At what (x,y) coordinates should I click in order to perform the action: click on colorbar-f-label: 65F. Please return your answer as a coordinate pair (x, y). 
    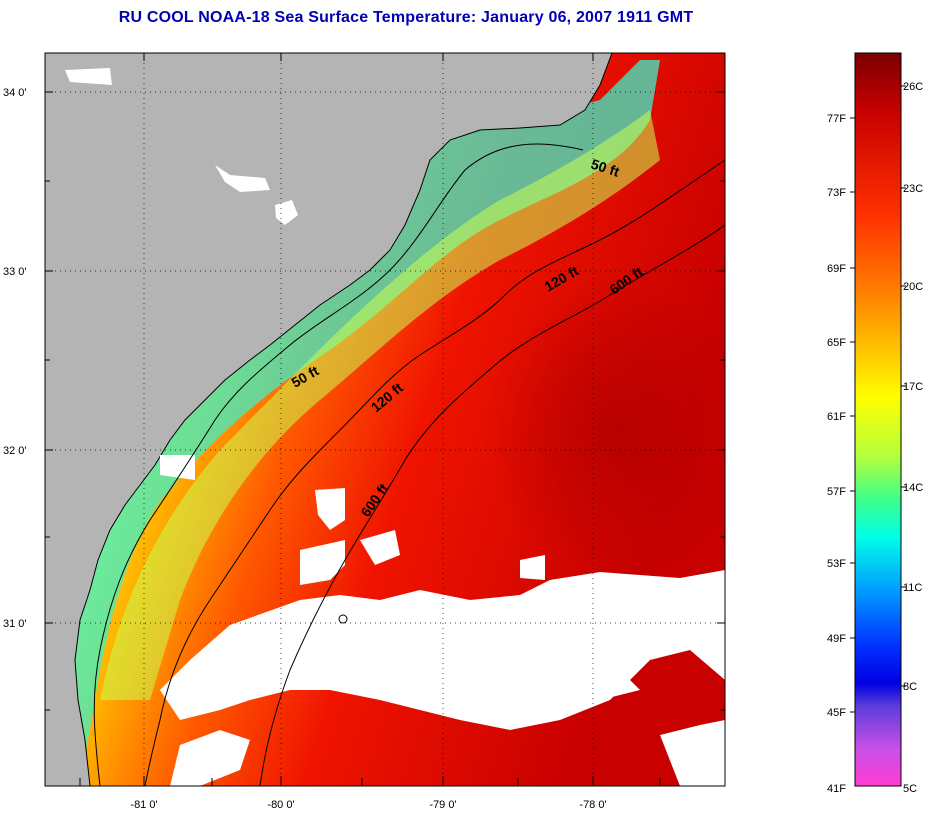
    Looking at the image, I should click on (836, 343).